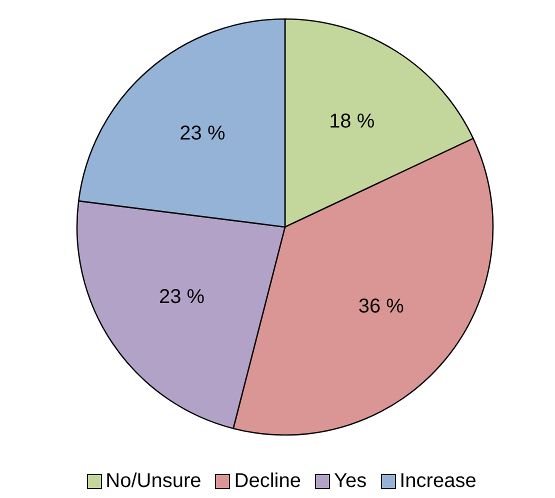 The image size is (555, 498). What do you see at coordinates (267, 481) in the screenshot?
I see `legend-label: Decline` at bounding box center [267, 481].